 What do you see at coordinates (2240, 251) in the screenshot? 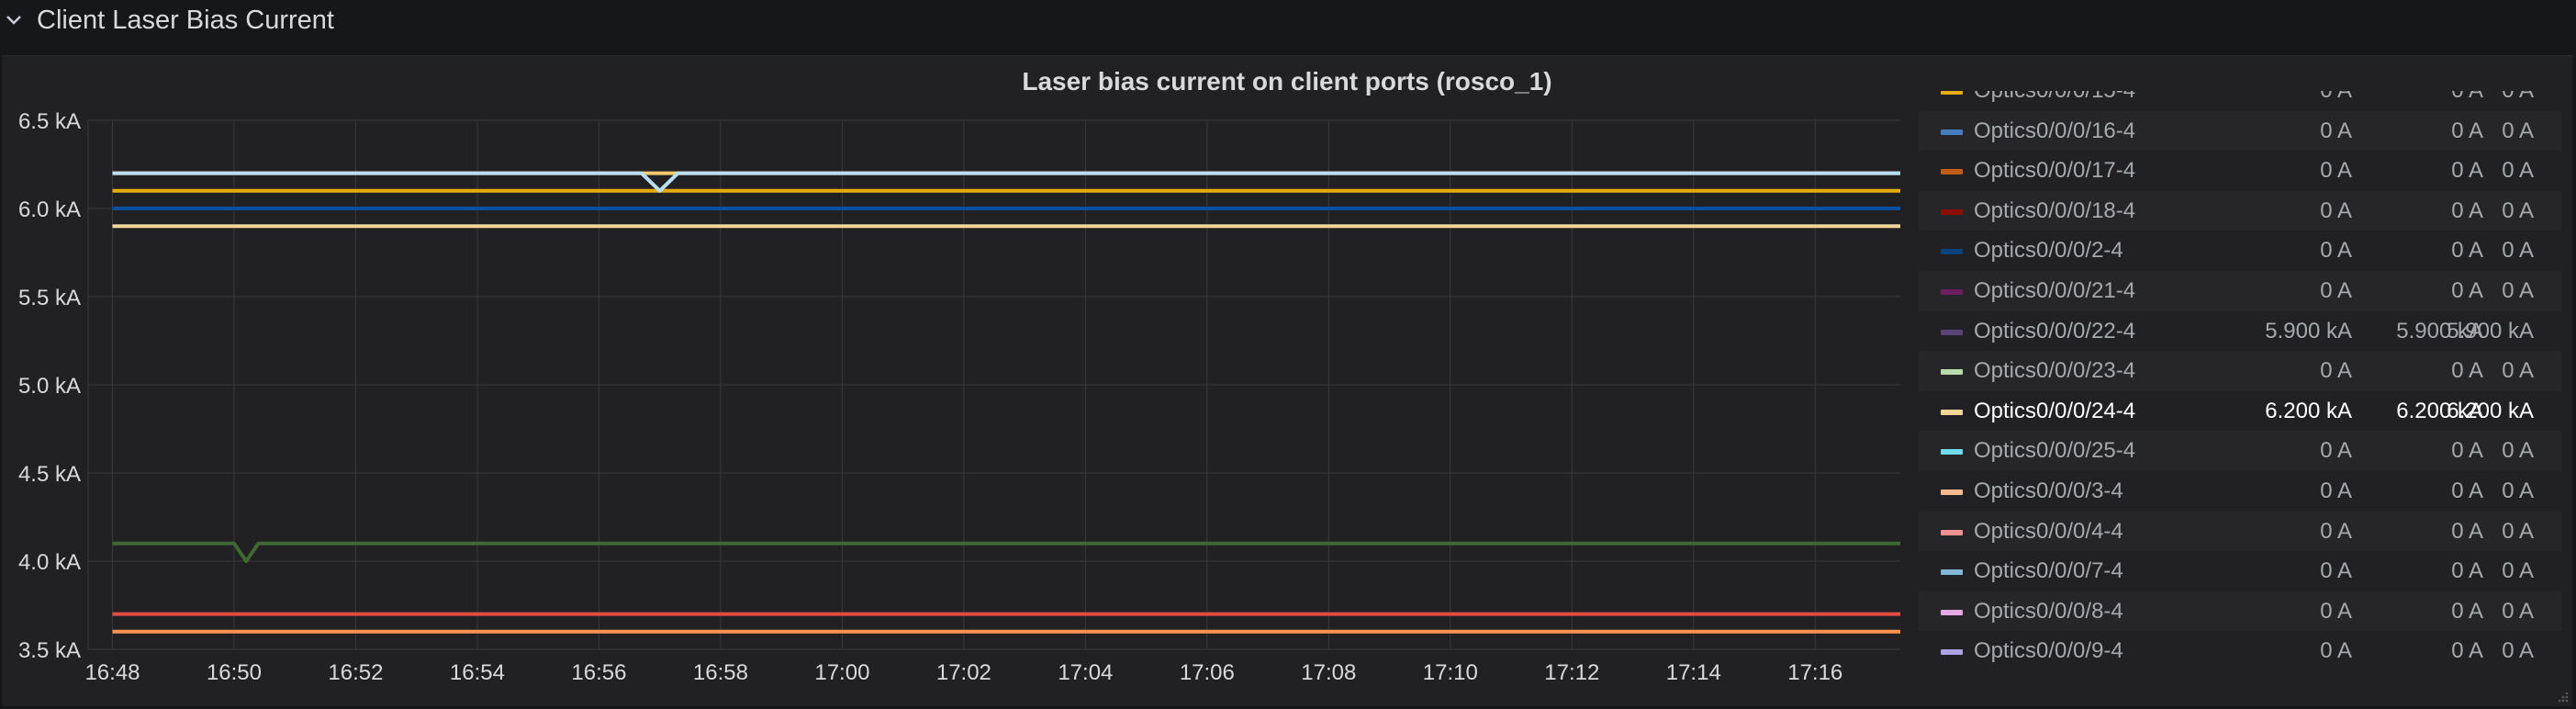
I see `legend-item: Optics0/0/0/2-4 0 A 0 A 0 A` at bounding box center [2240, 251].